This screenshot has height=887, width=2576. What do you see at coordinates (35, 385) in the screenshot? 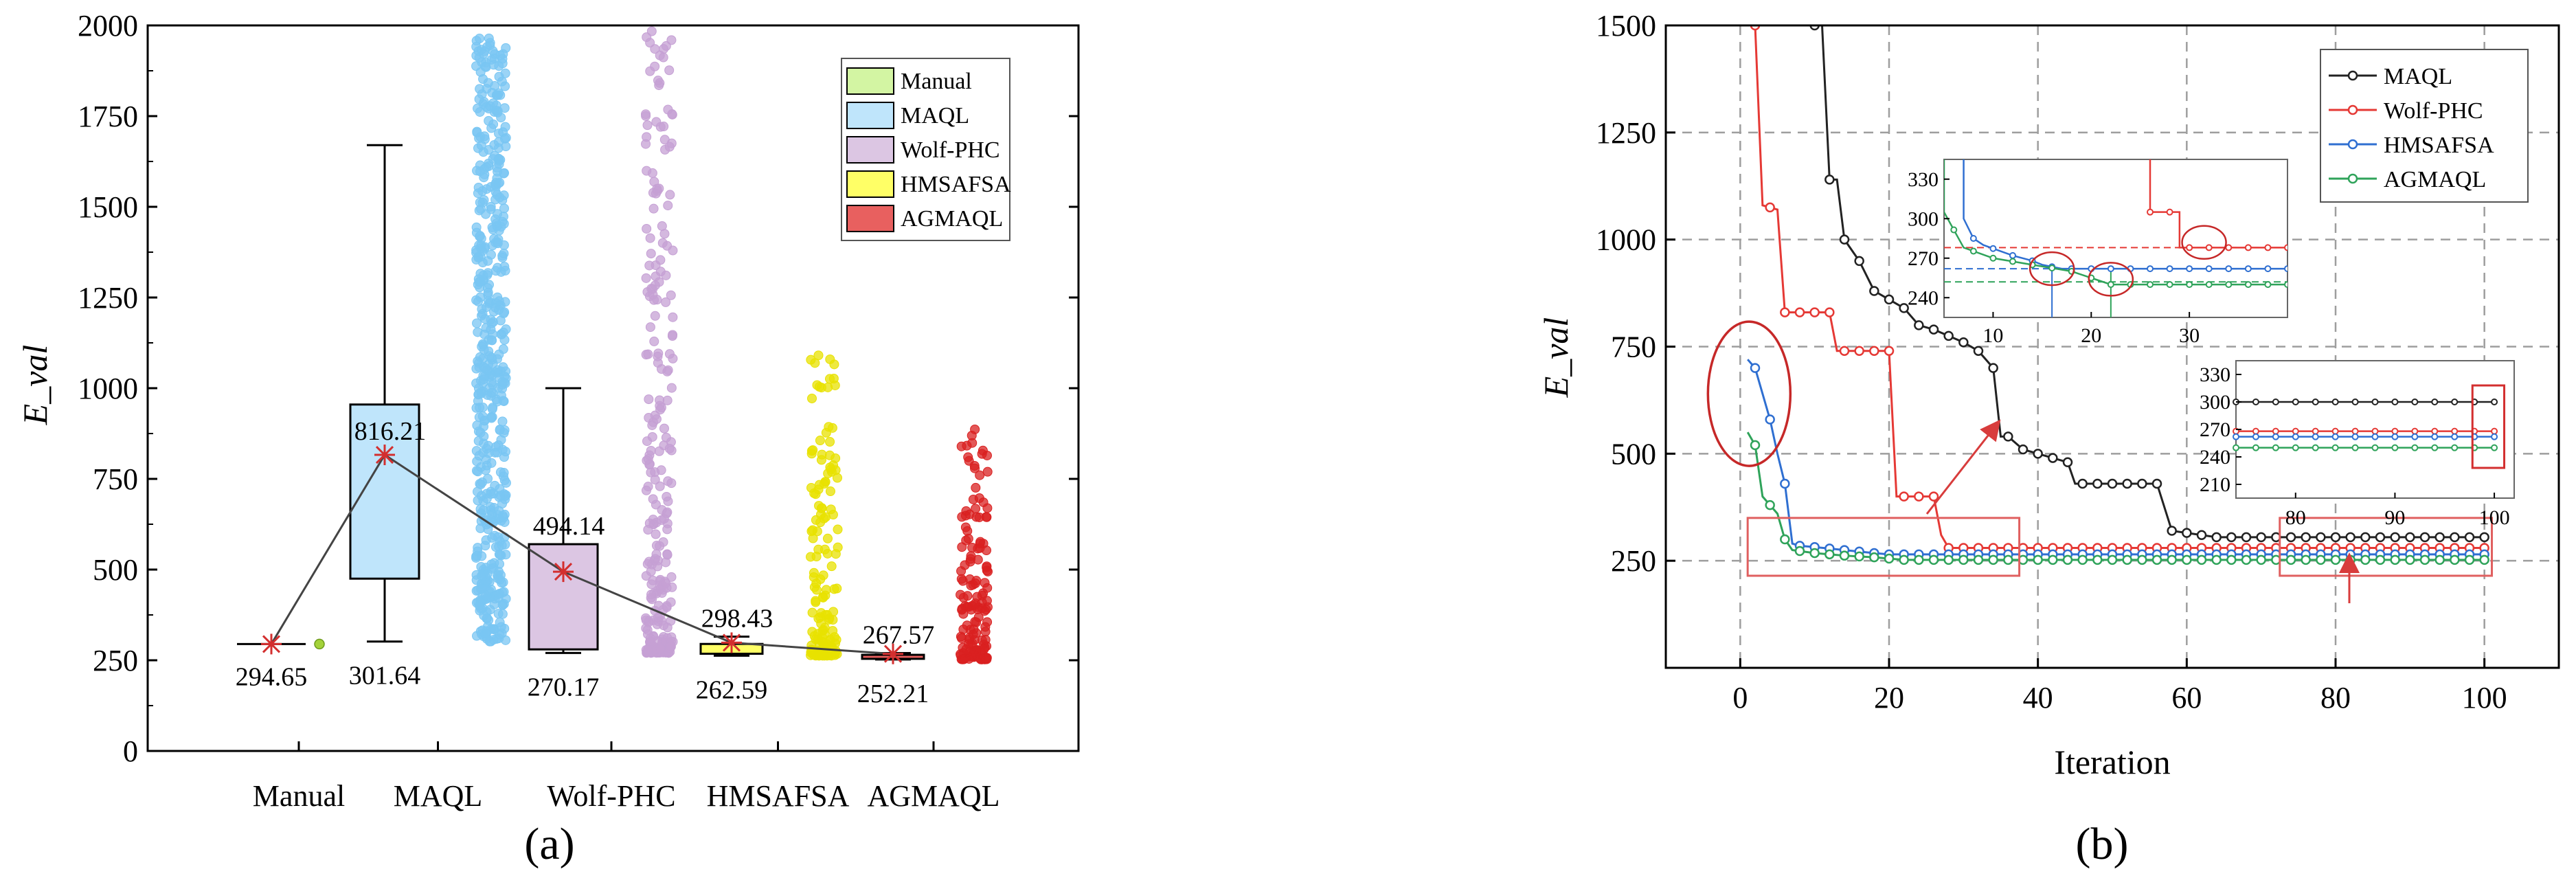
I see `panel-a-y-axis-label: E_val` at bounding box center [35, 385].